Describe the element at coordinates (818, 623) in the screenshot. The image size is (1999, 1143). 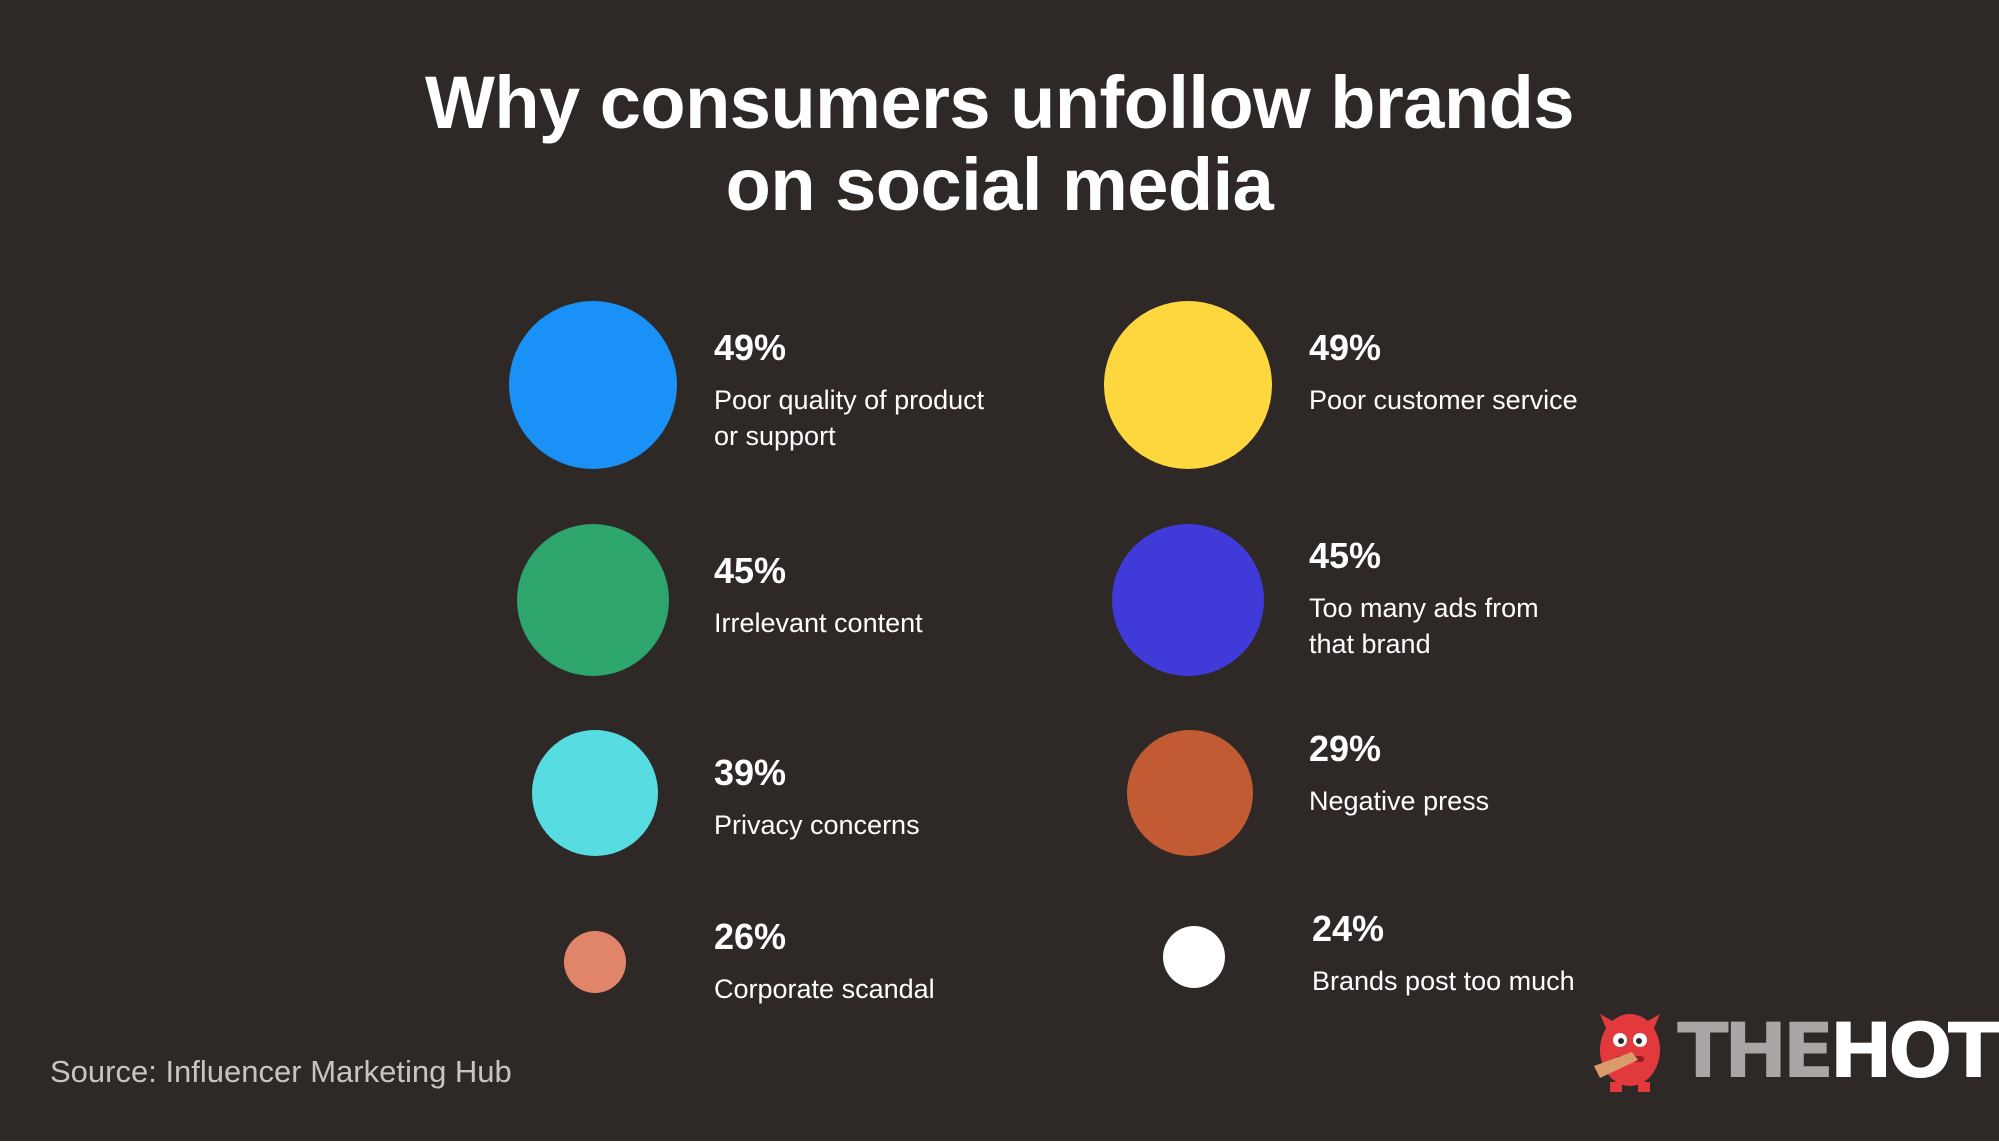
I see `category-label: Irrelevant content` at that location.